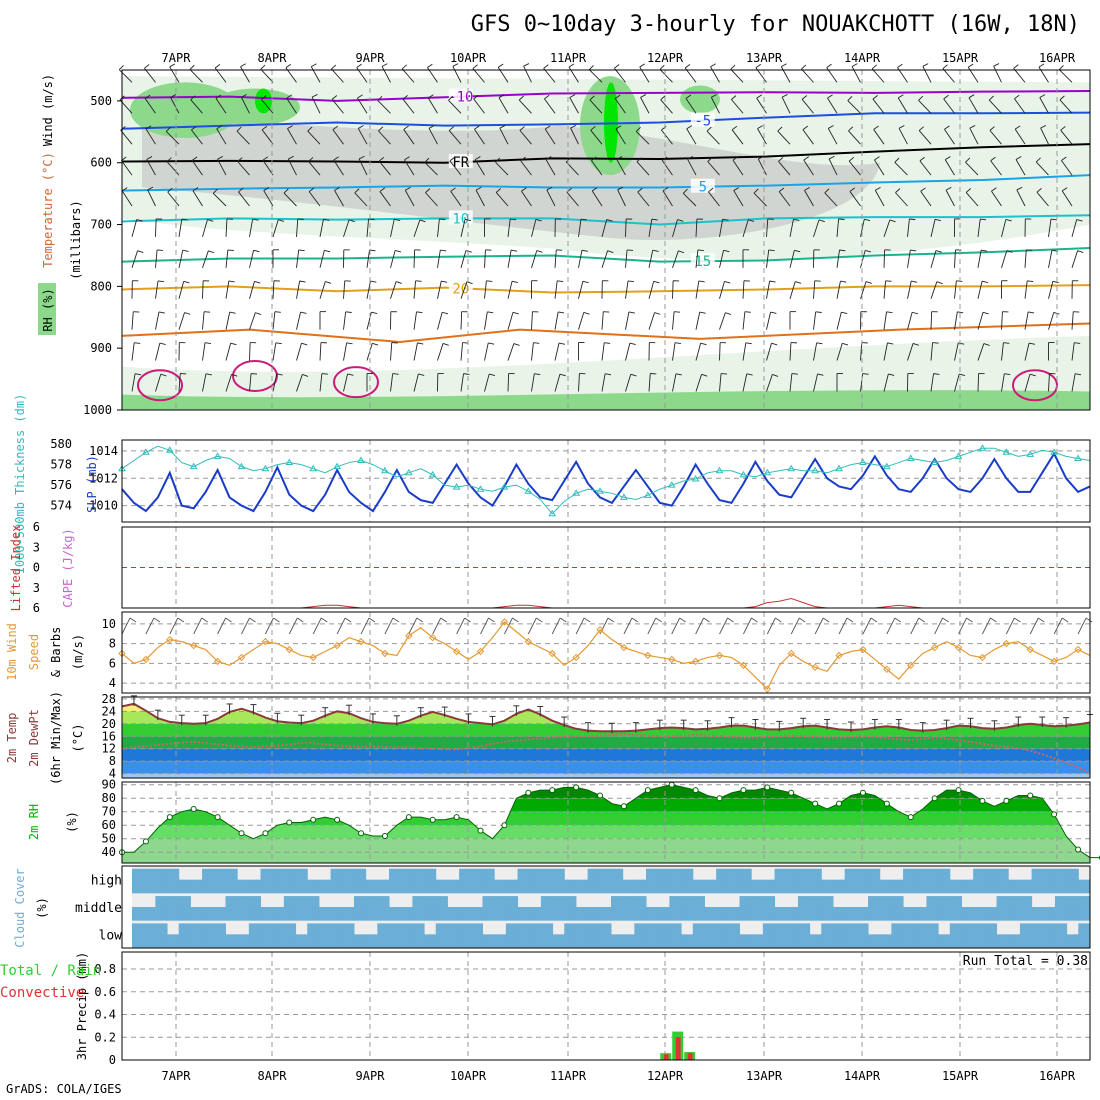 The height and width of the screenshot is (1100, 1100). I want to click on y-tick-label: 600, so click(101, 163).